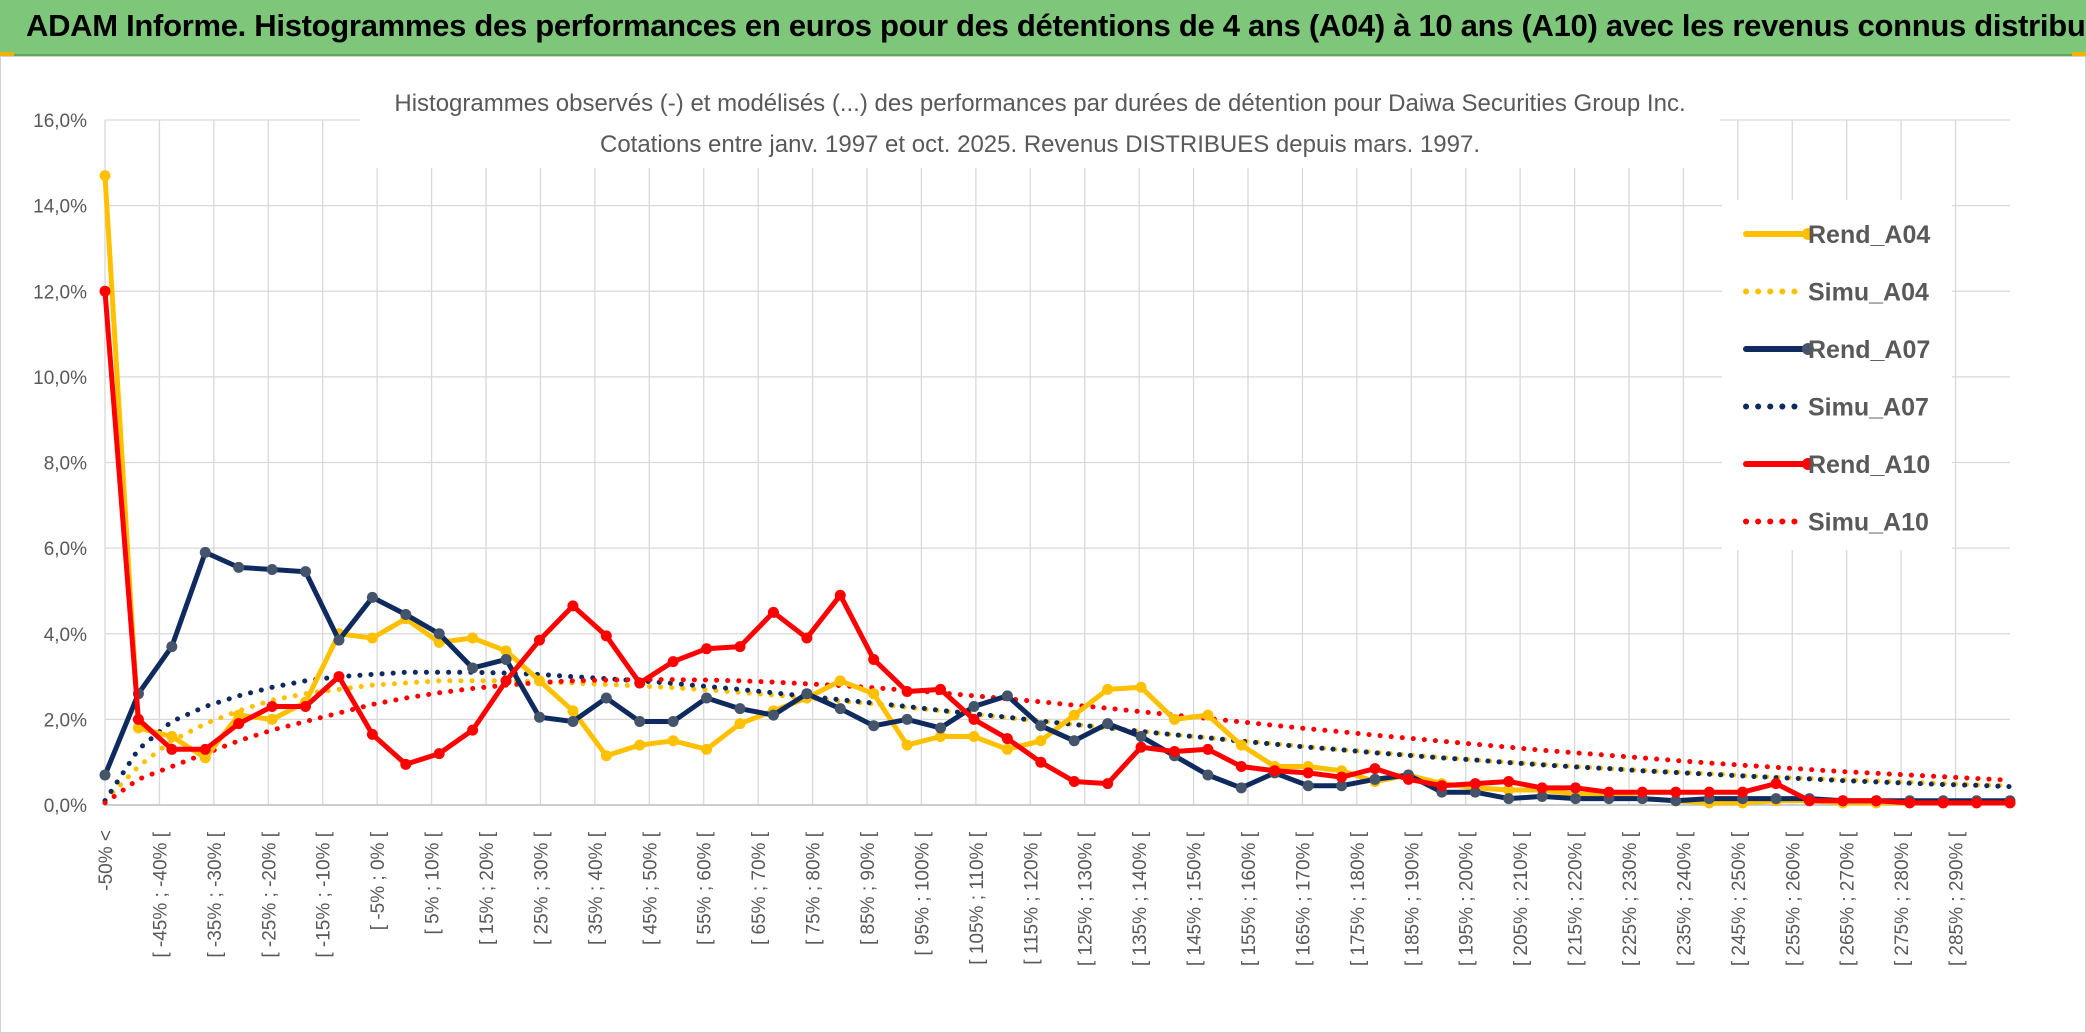 This screenshot has height=1033, width=2086. What do you see at coordinates (487, 888) in the screenshot?
I see `x-tick-label: [ 15% ; 20% [` at bounding box center [487, 888].